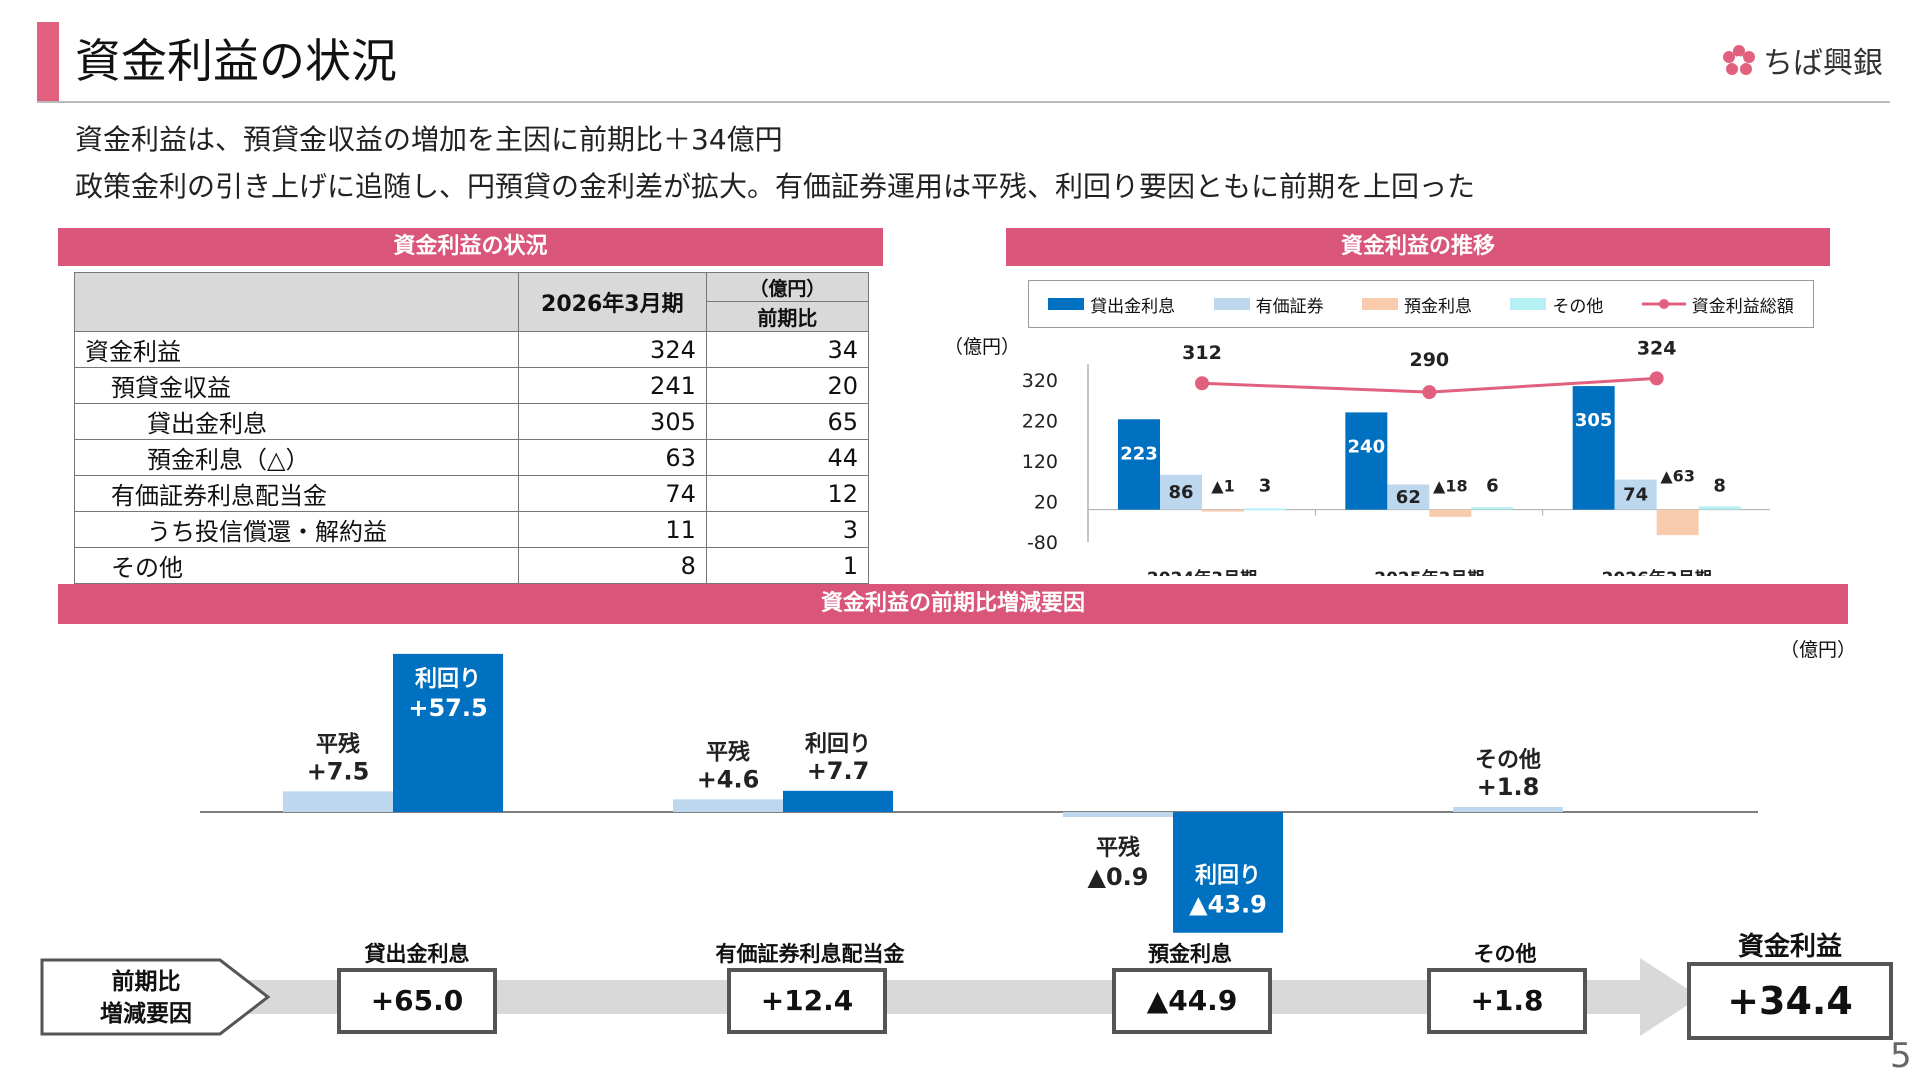  Describe the element at coordinates (1418, 247) in the screenshot. I see `trend-section-header: 資金利益の推移` at that location.